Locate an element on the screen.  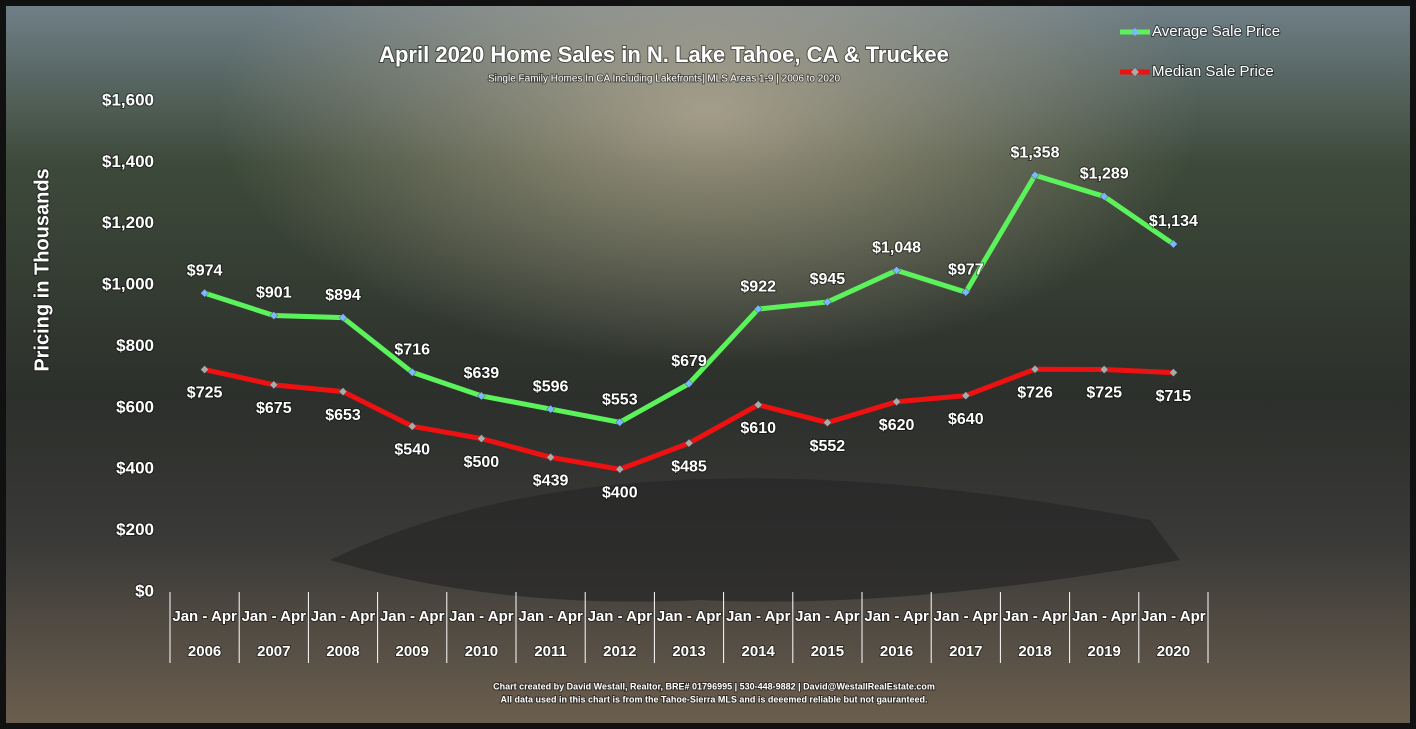
data-label: $640 is located at coordinates (966, 419).